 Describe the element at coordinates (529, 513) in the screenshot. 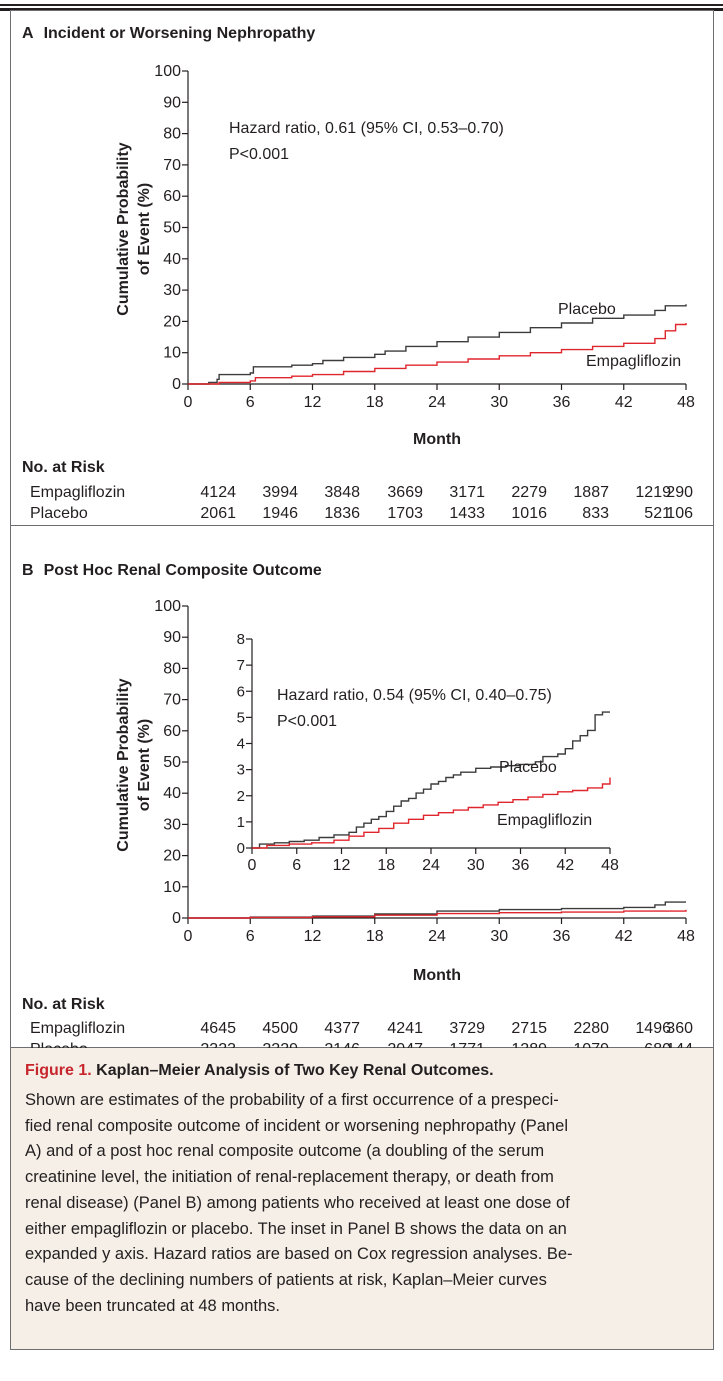

I see `risk-value: 1016` at that location.